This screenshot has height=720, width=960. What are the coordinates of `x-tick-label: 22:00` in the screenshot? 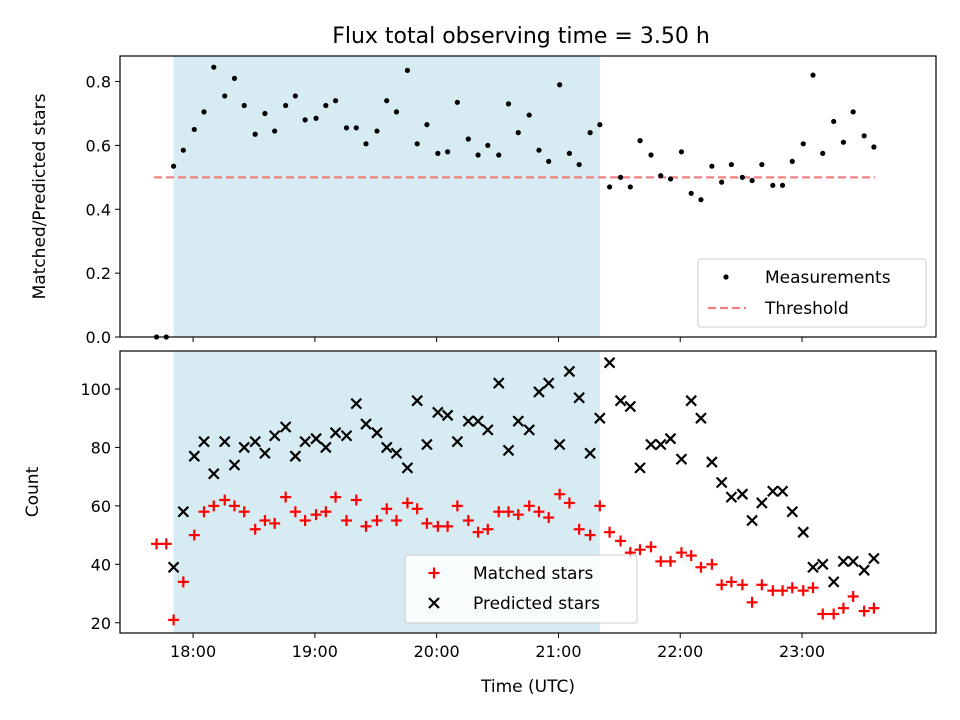 It's located at (680, 651).